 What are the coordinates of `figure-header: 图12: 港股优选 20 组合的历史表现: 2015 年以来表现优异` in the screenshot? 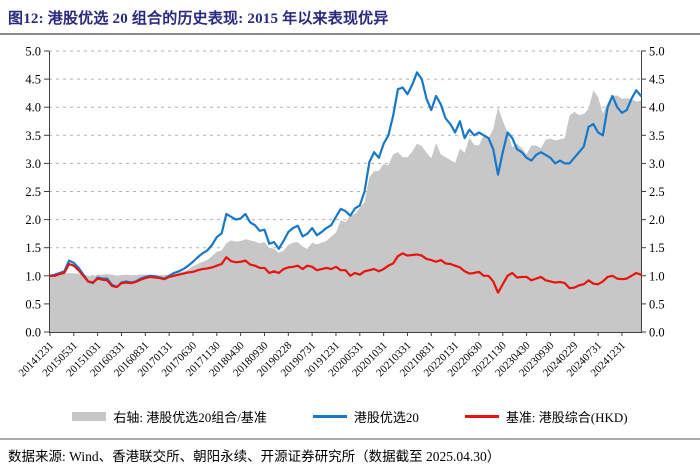 It's located at (350, 17).